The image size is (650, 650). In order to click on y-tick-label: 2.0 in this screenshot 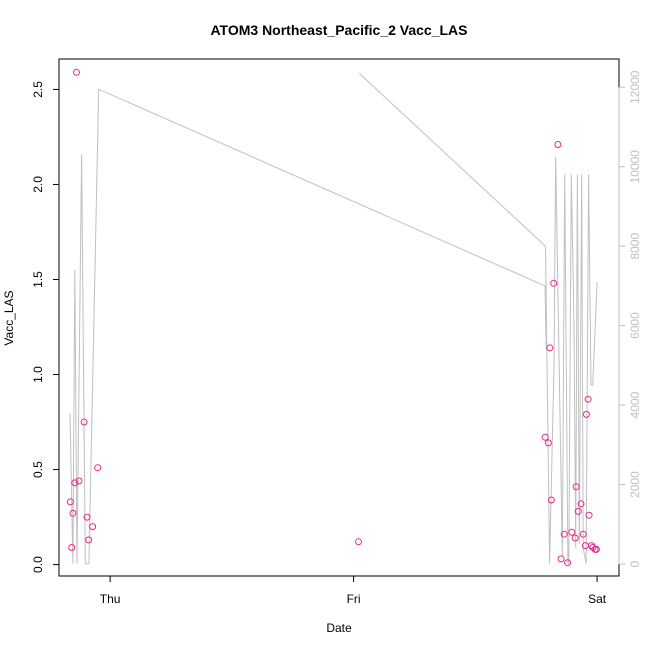, I will do `click(38, 184)`.